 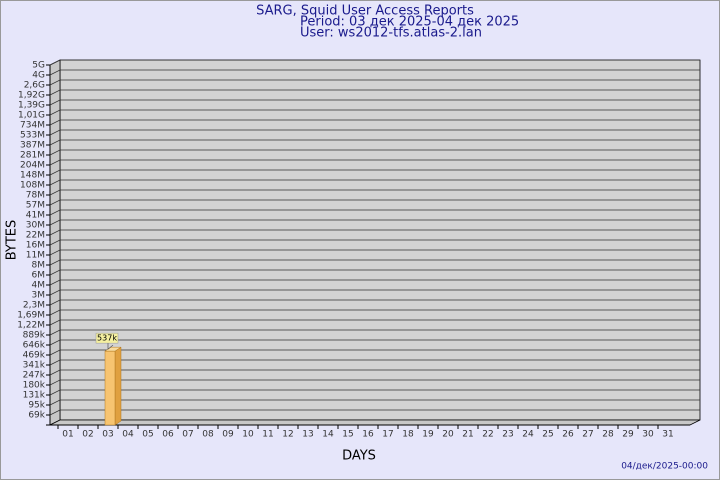 I want to click on y-tick-label: 204M, so click(x=32, y=166).